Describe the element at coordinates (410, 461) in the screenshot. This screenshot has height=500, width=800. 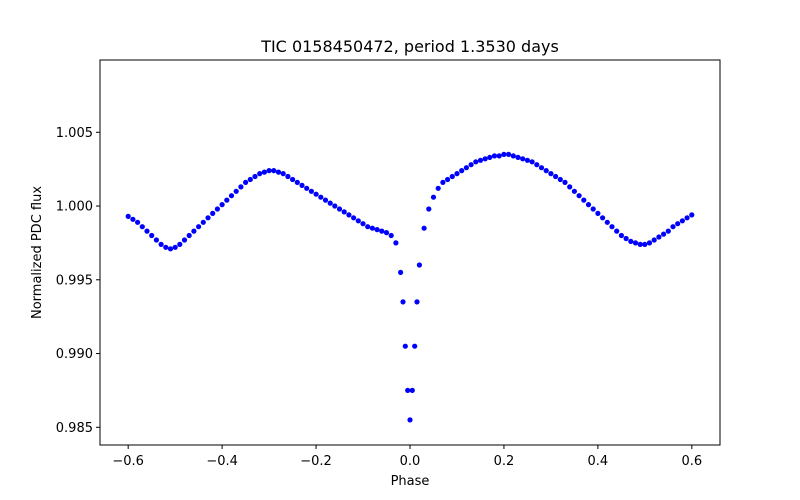
I see `x-tick-label: 0.0` at that location.